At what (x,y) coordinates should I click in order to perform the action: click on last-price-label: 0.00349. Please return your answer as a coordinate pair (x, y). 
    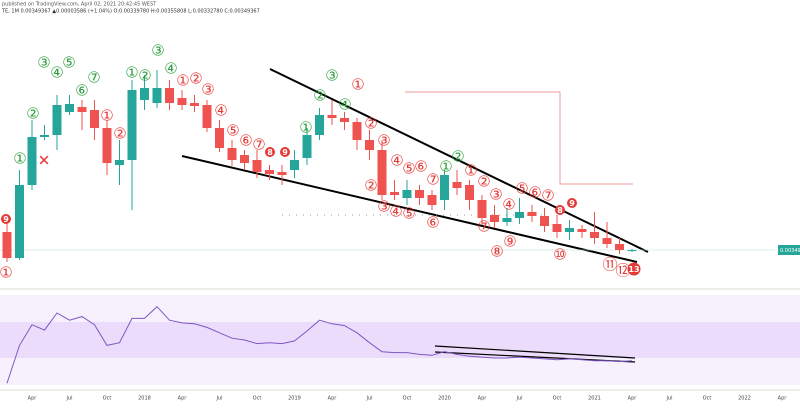
    Looking at the image, I should click on (790, 251).